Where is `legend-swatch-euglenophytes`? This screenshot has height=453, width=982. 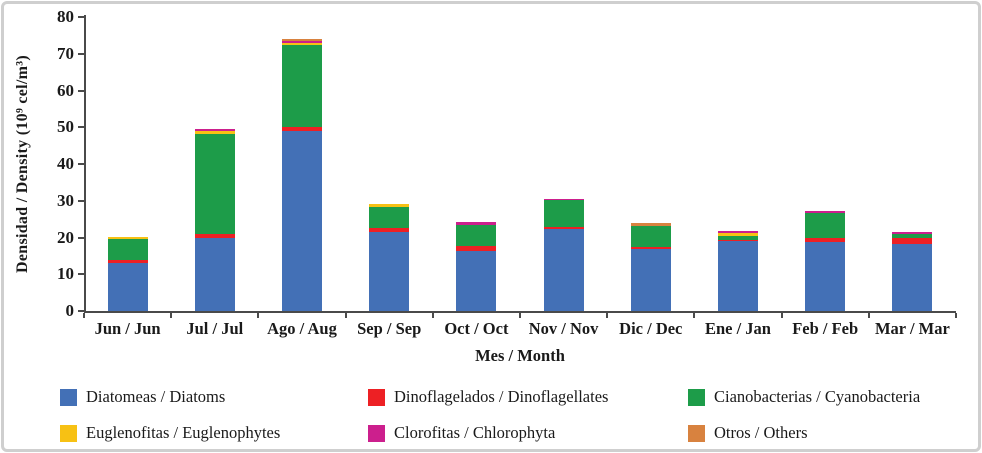
legend-swatch-euglenophytes is located at coordinates (68, 433).